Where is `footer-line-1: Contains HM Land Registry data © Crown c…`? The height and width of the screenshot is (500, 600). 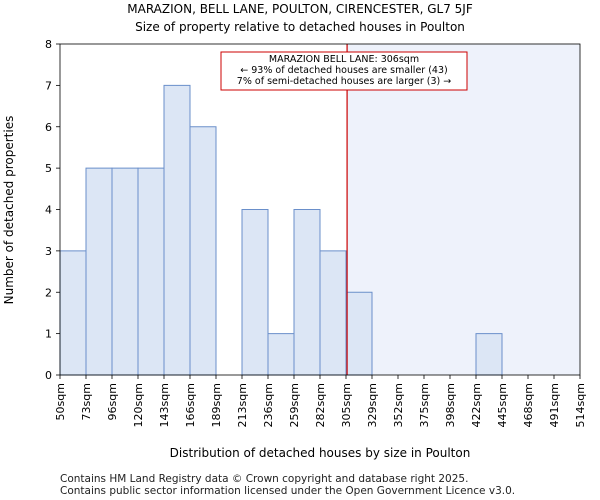 footer-line-1: Contains HM Land Registry data © Crown c… is located at coordinates (264, 479).